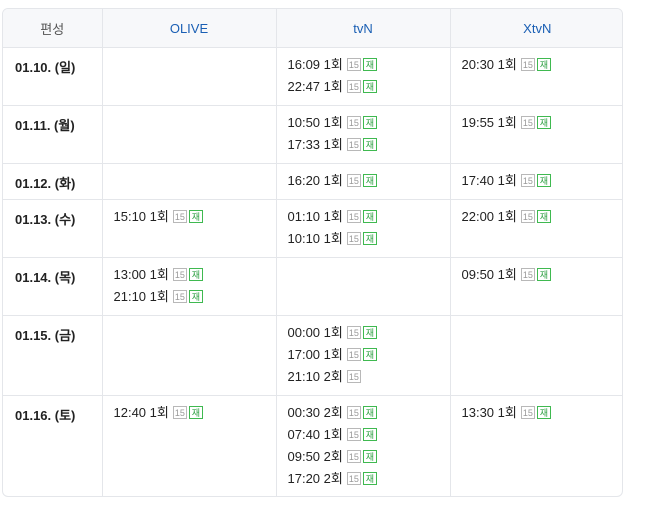 Image resolution: width=645 pixels, height=509 pixels. Describe the element at coordinates (369, 242) in the screenshot. I see `airing-slot: 10:10 1회 15 재` at that location.